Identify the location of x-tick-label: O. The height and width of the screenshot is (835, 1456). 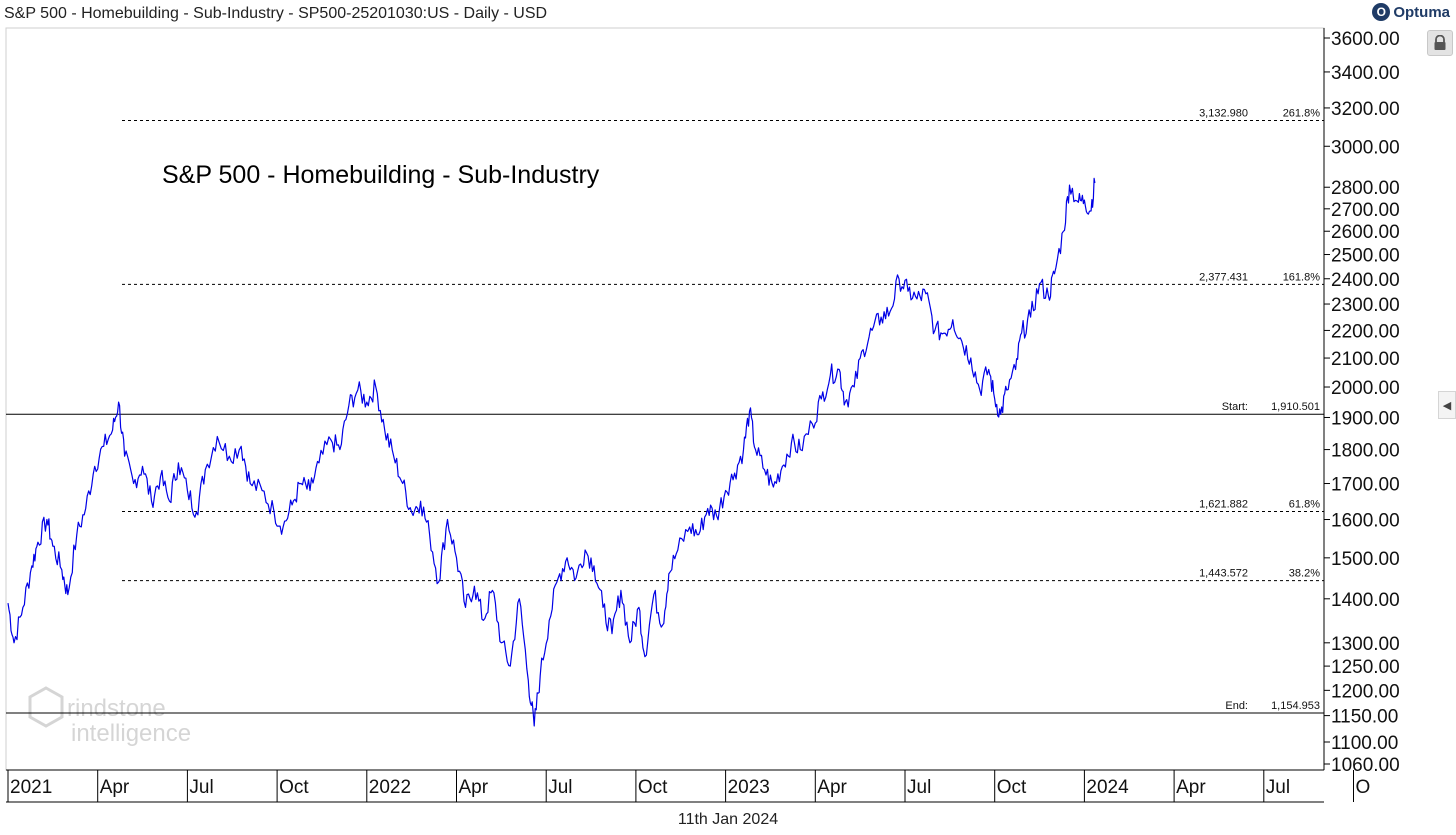
(1363, 787).